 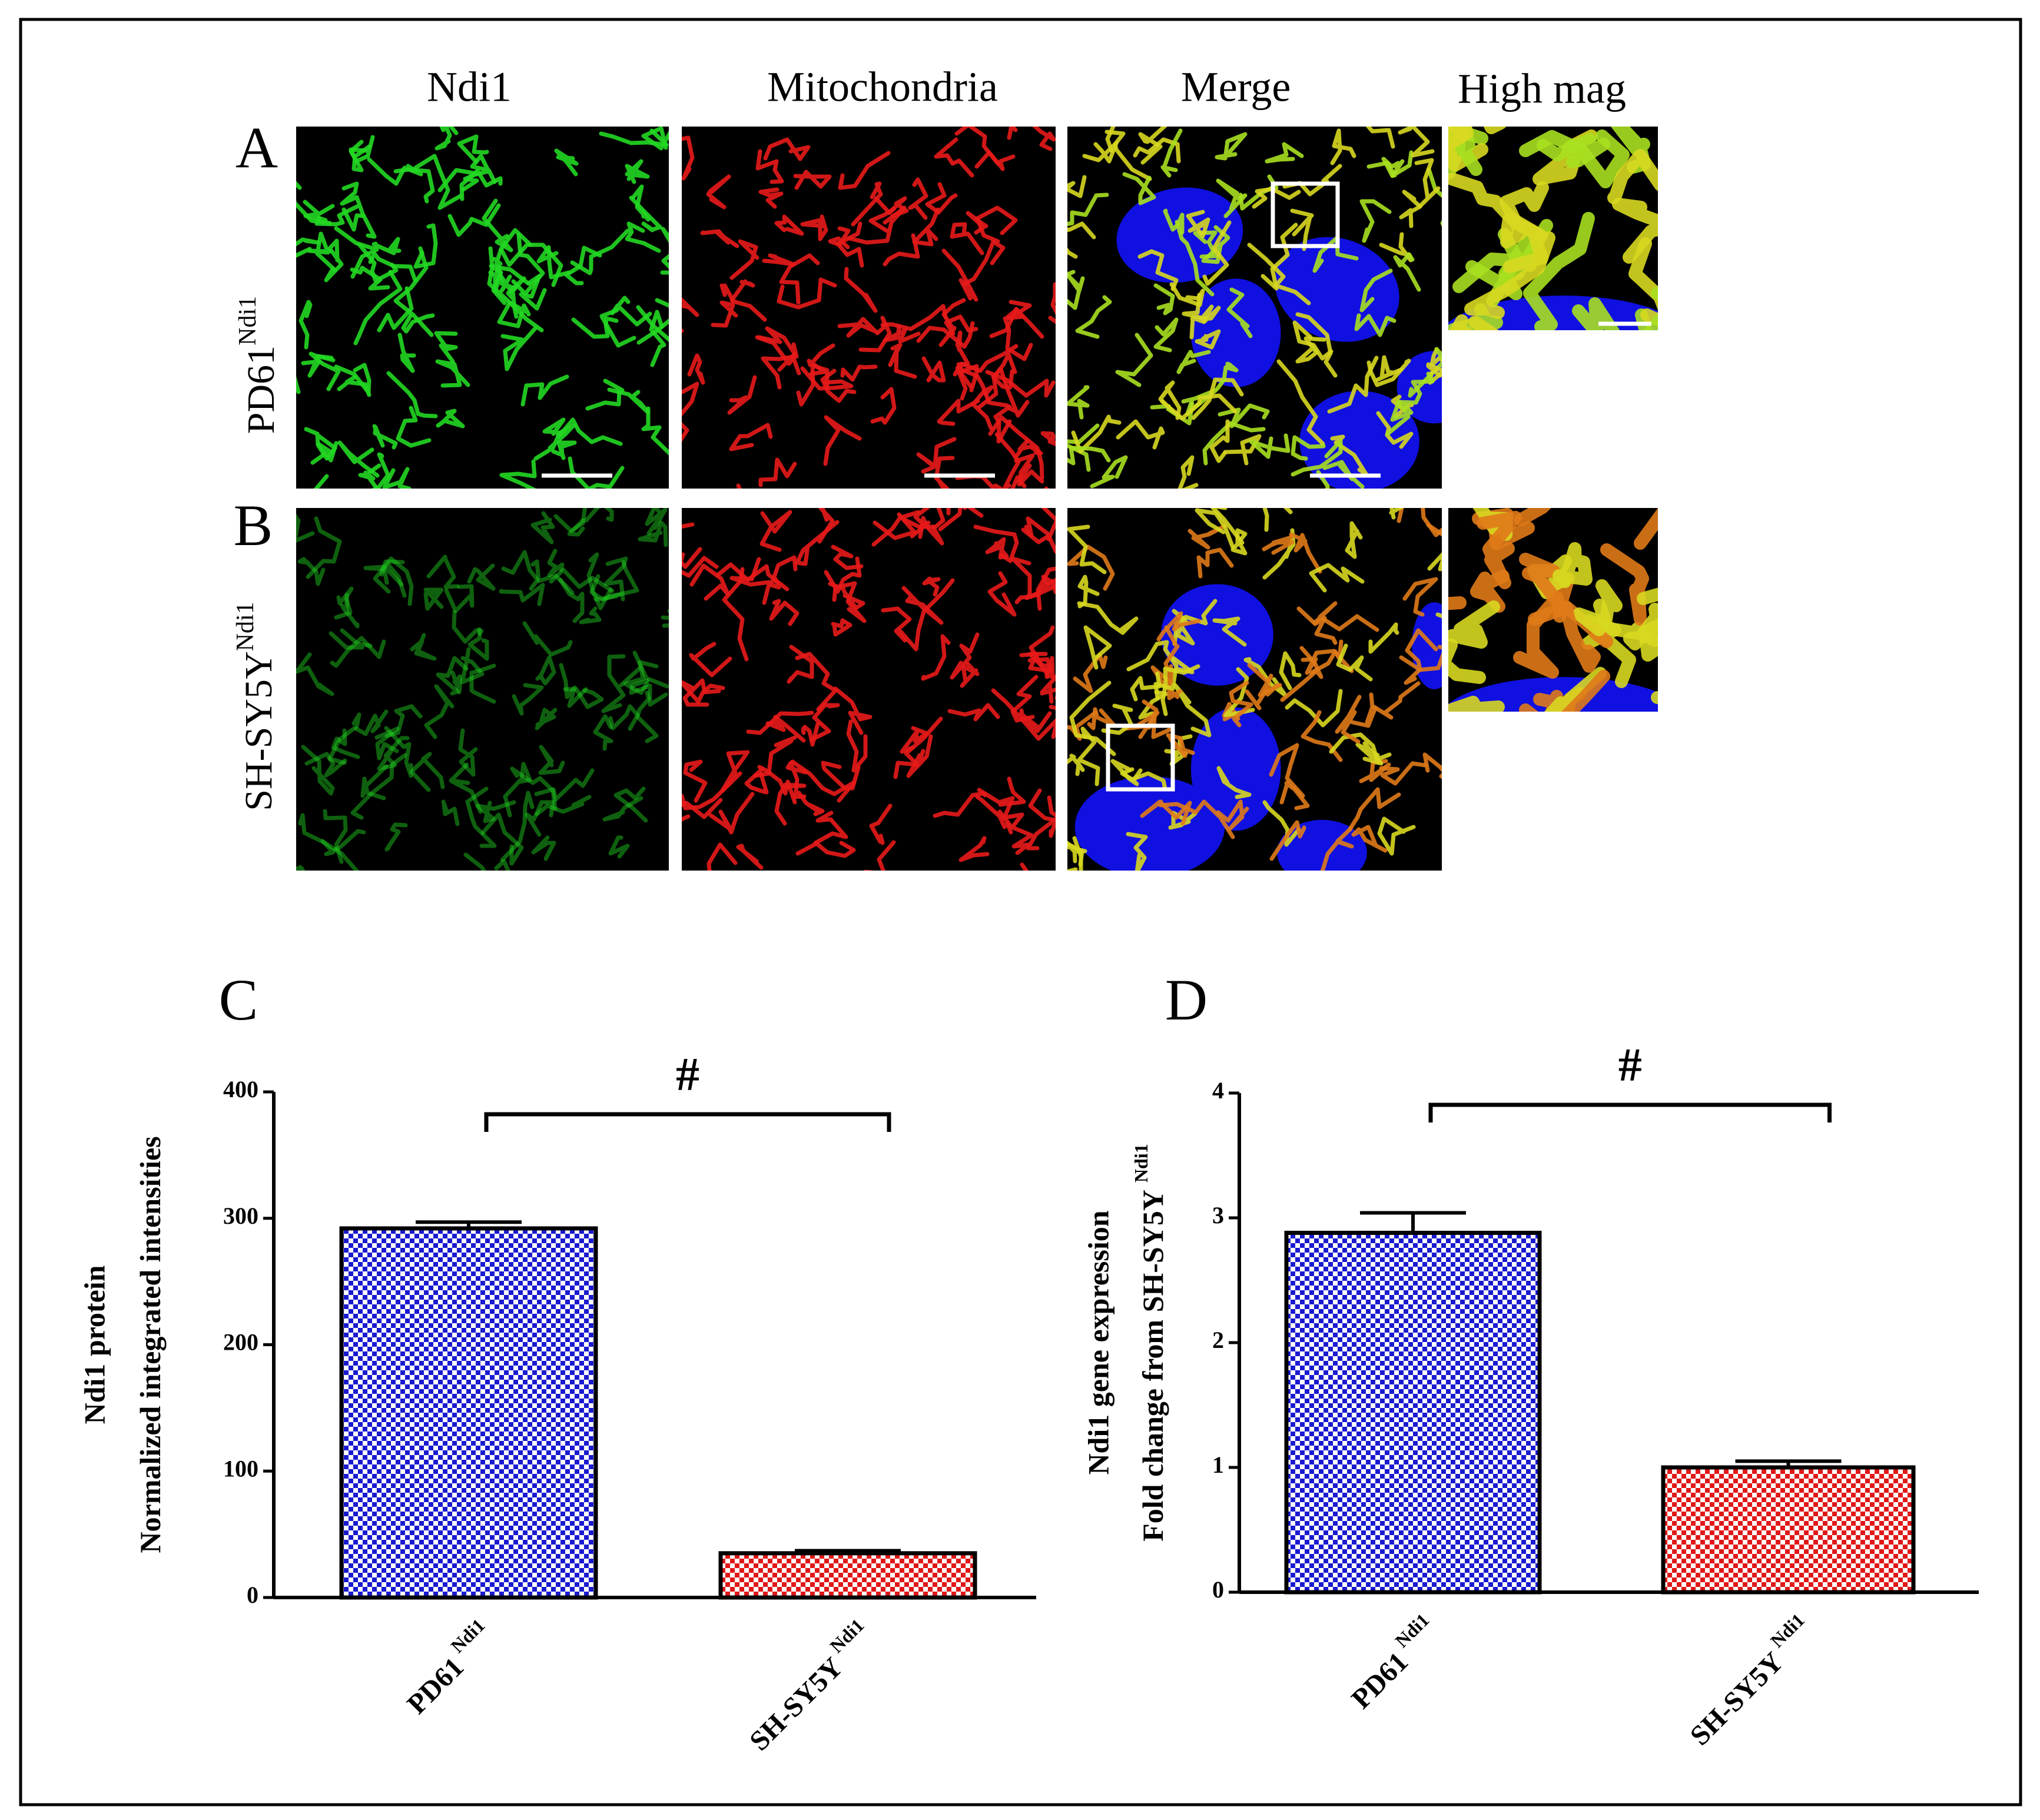 What do you see at coordinates (241, 1342) in the screenshot?
I see `y-tick-label: 200` at bounding box center [241, 1342].